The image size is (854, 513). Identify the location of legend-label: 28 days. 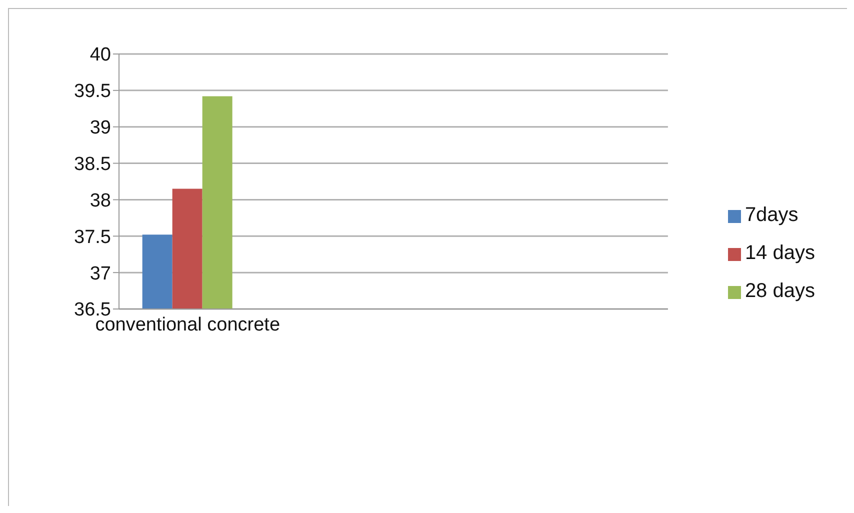
(779, 291).